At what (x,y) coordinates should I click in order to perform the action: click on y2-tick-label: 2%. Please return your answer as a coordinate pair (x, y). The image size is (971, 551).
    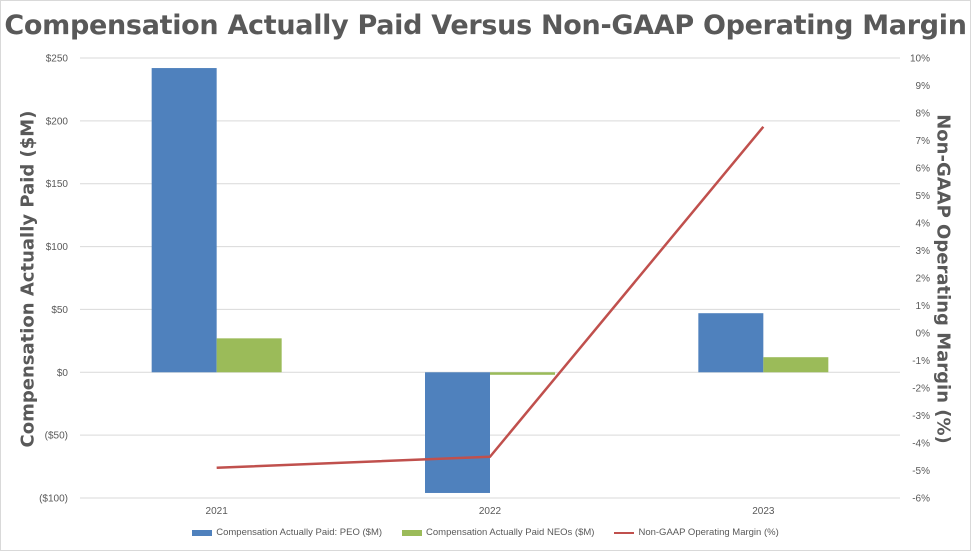
    Looking at the image, I should click on (923, 279).